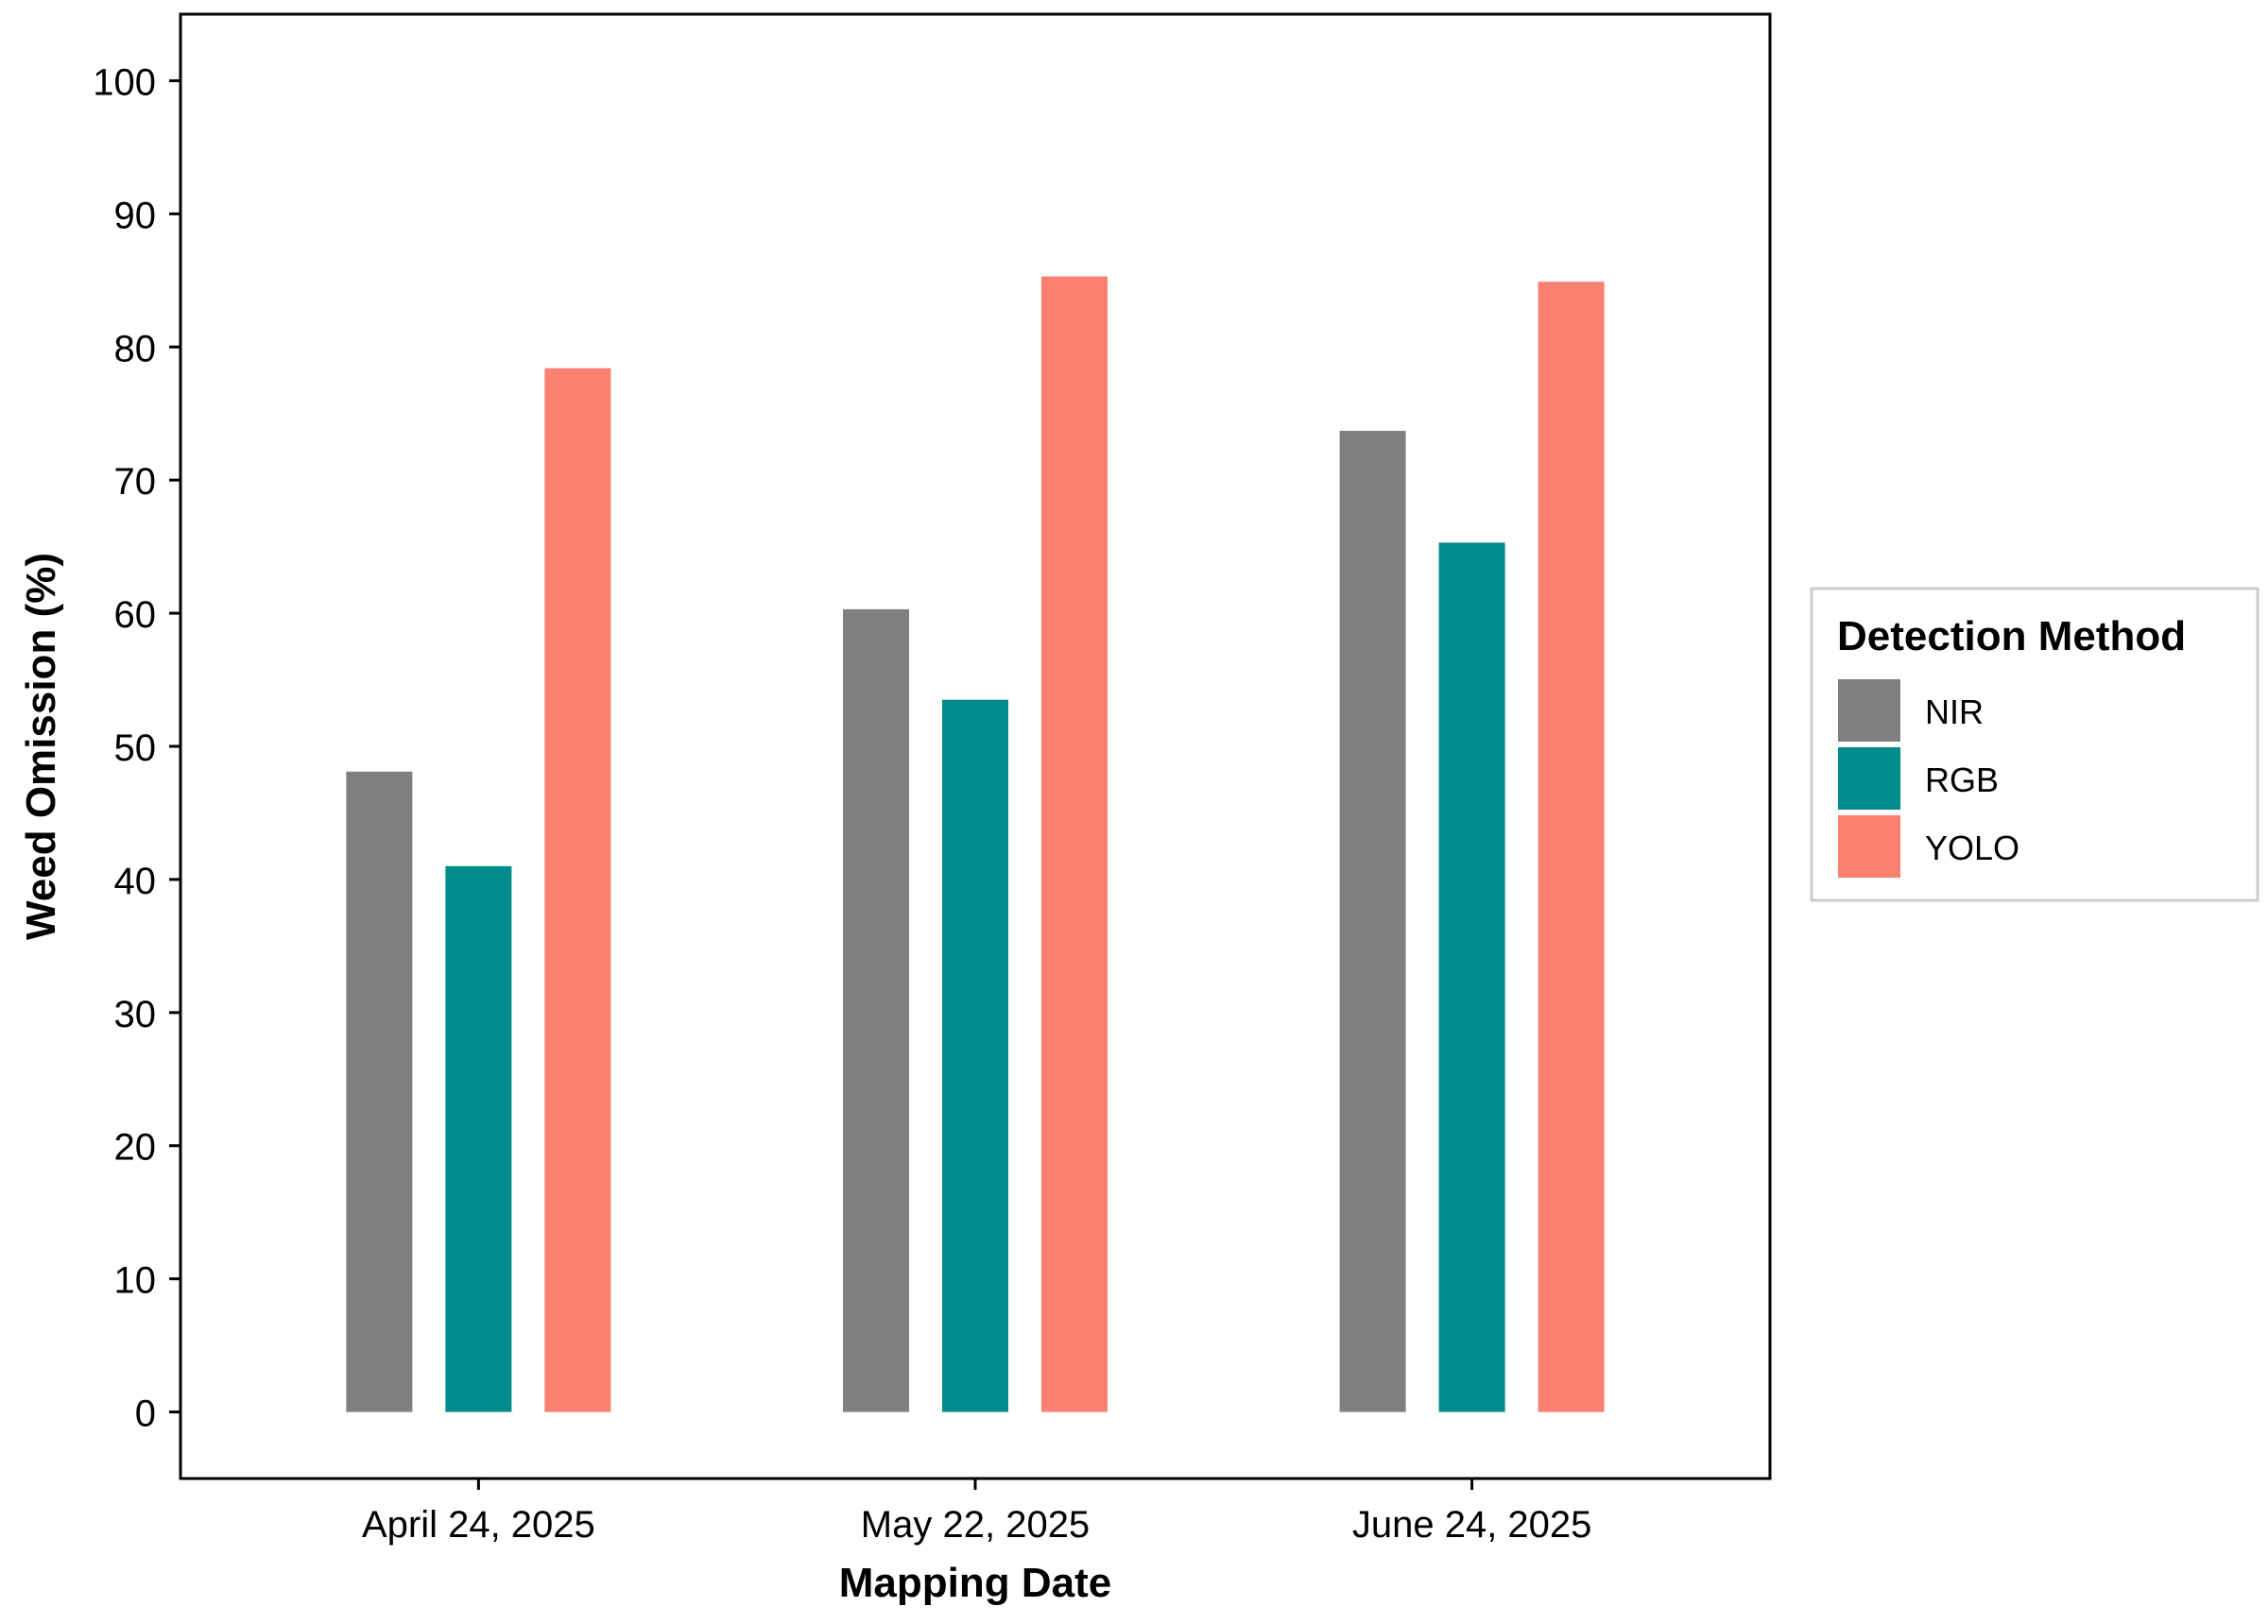 The width and height of the screenshot is (2268, 1624). I want to click on y-axis-label: Weed Omission (%), so click(41, 746).